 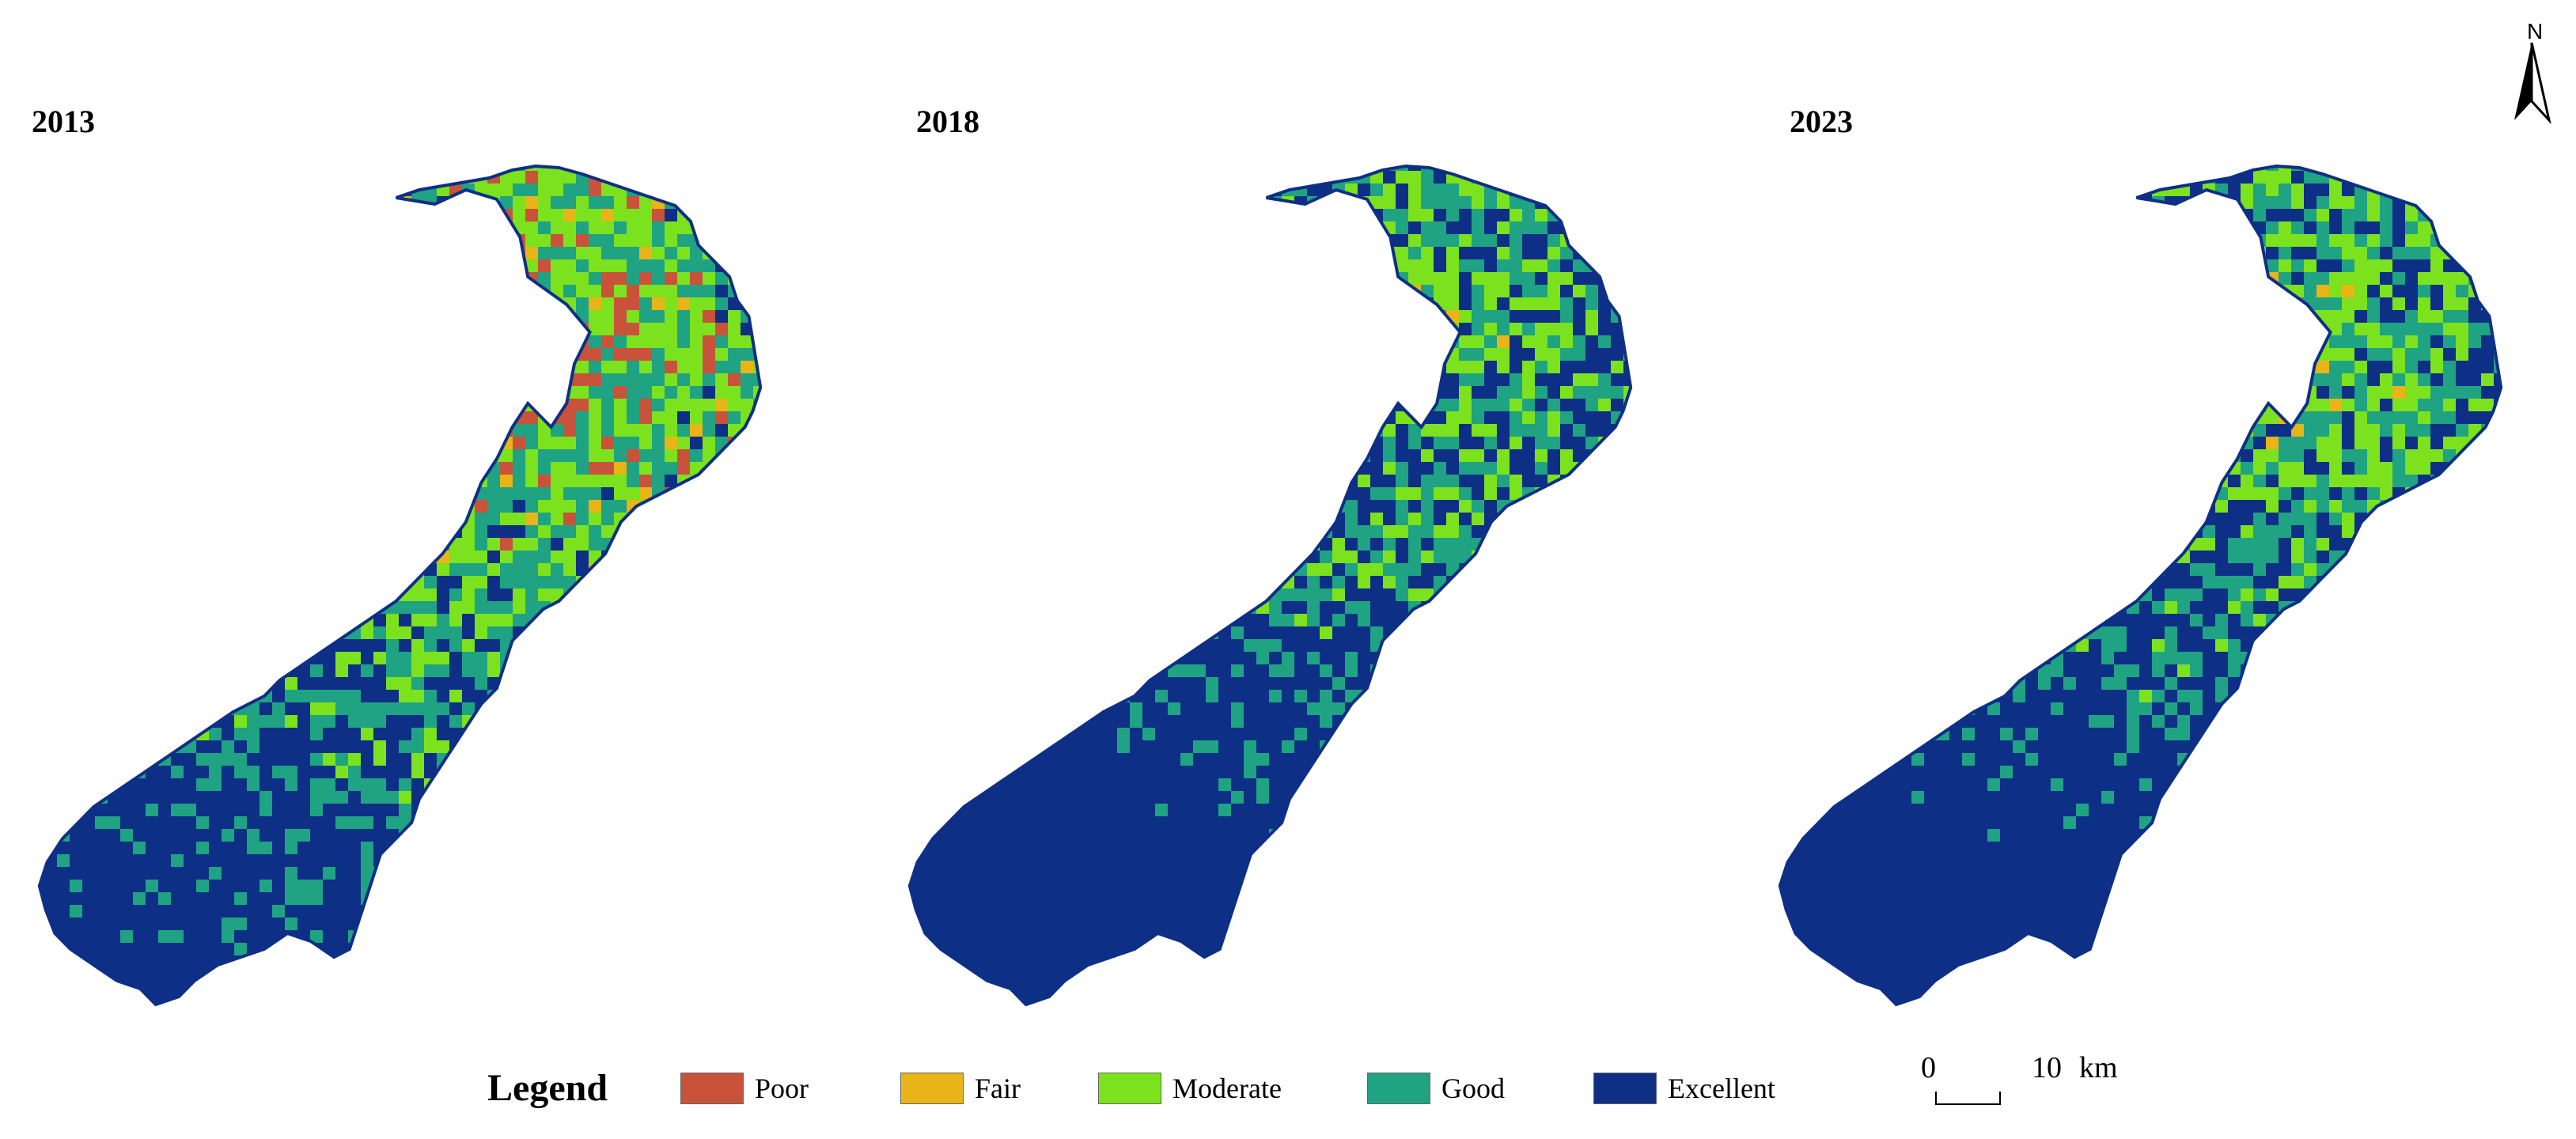 I want to click on panel-year-2013: 2013, so click(x=63, y=121).